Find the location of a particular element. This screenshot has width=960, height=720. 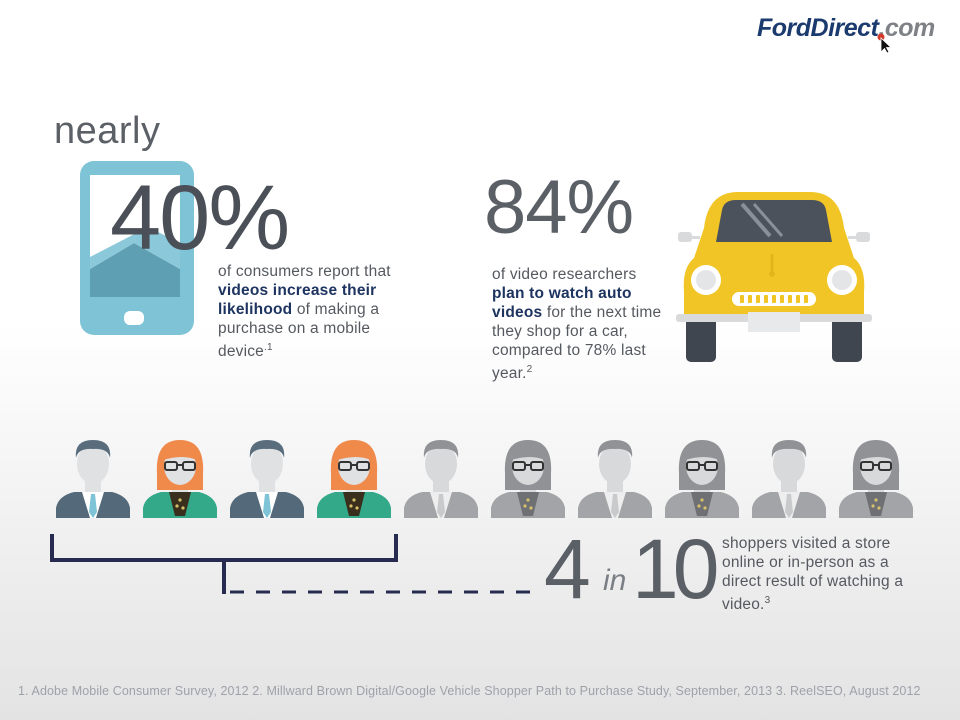

footnote-ref-3: 3 is located at coordinates (767, 600).